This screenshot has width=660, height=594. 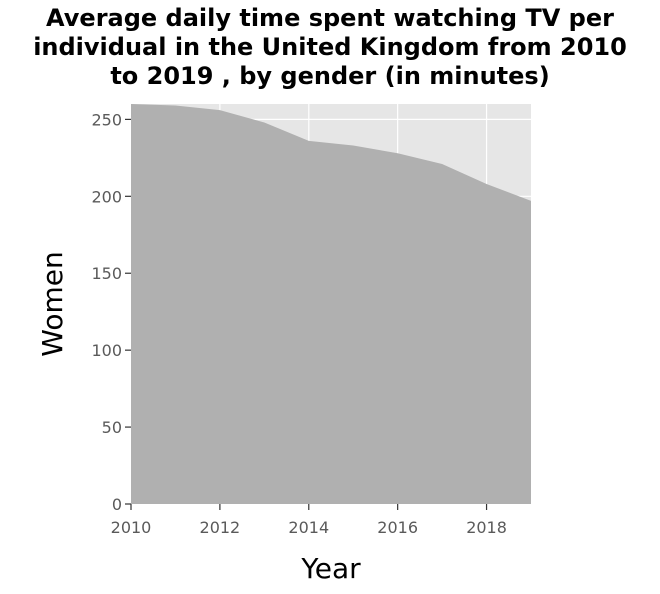 What do you see at coordinates (106, 350) in the screenshot?
I see `y-tick-label-100: 100` at bounding box center [106, 350].